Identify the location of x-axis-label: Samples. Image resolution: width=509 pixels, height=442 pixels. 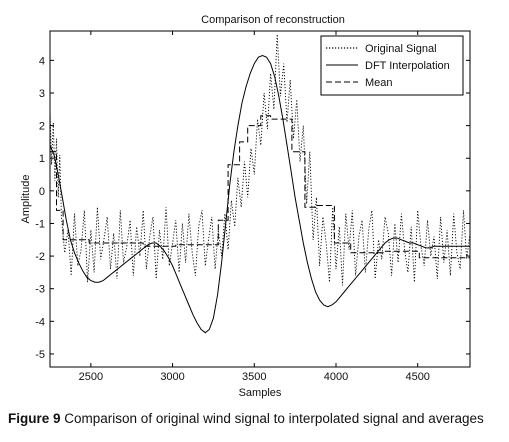
(260, 393).